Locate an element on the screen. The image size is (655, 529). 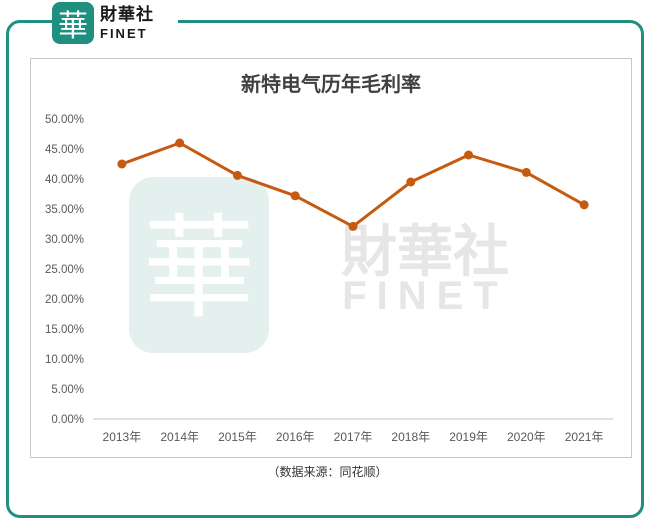
x-tick-label: 2020年 is located at coordinates (526, 437).